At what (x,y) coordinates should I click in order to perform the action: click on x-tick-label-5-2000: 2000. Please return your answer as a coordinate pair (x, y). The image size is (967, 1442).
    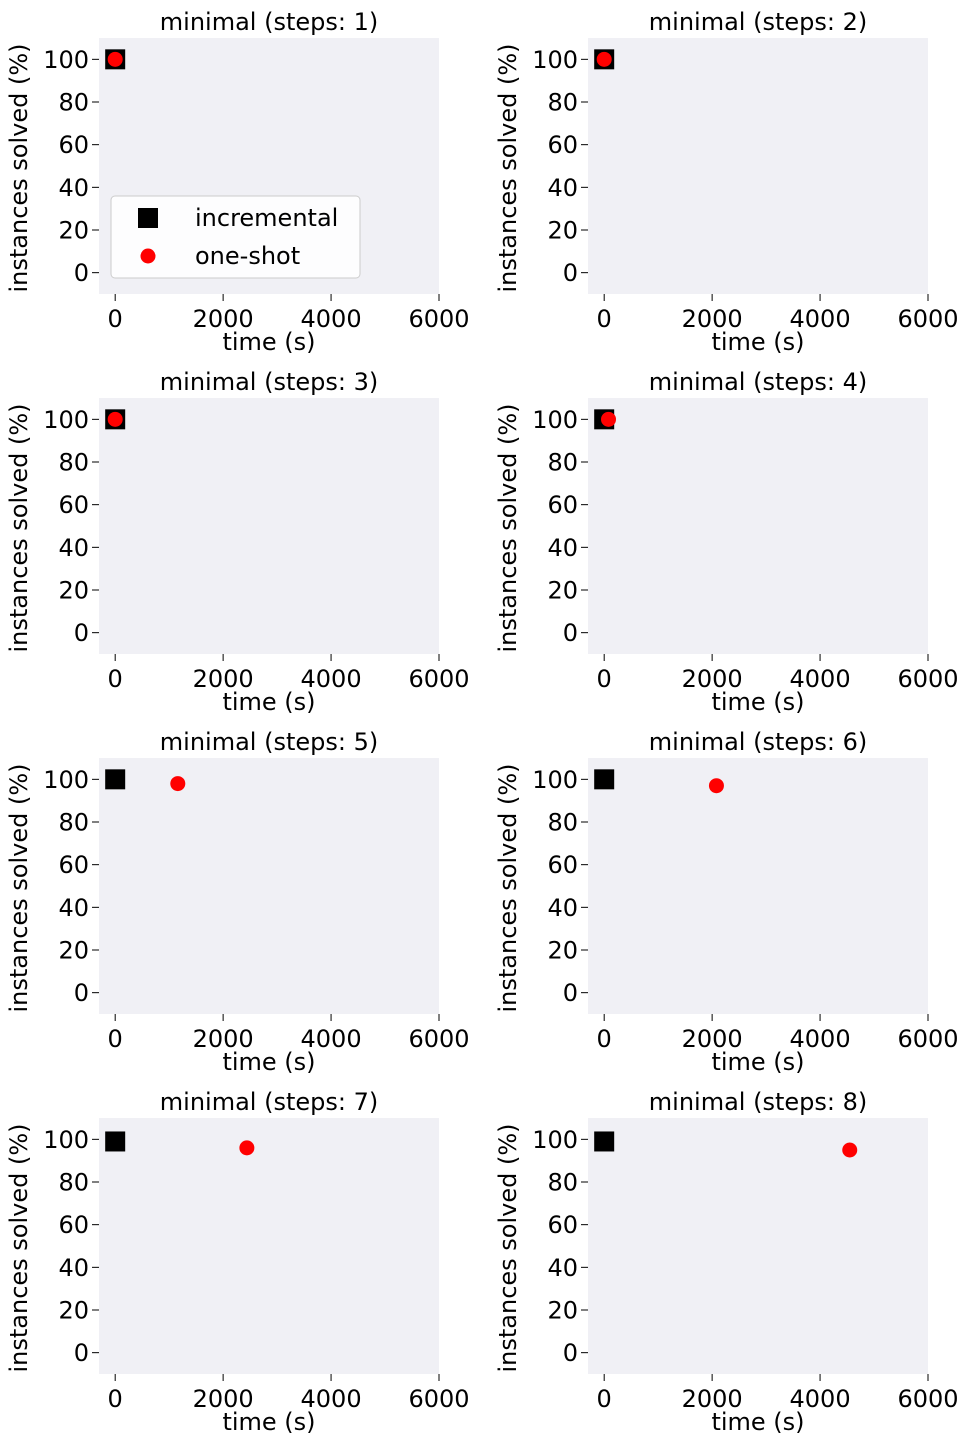
    Looking at the image, I should click on (223, 1039).